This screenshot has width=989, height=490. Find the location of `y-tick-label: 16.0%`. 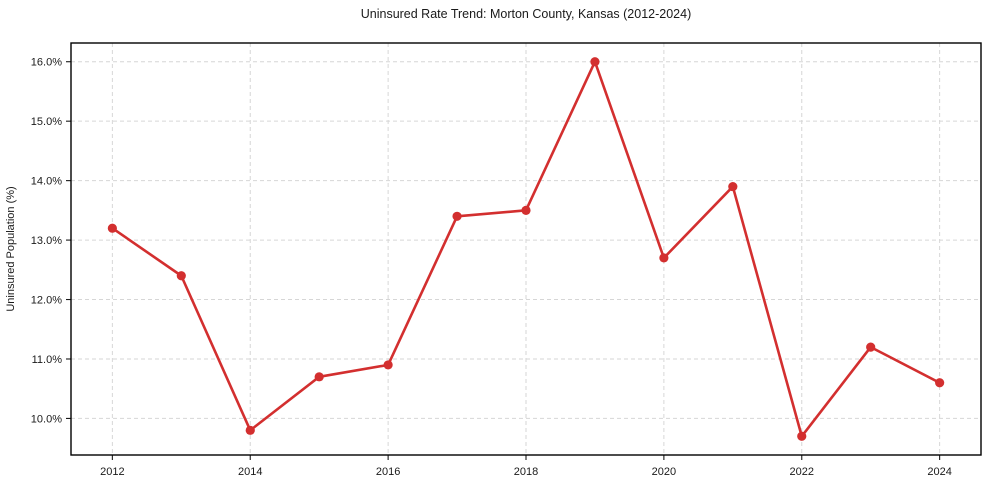

y-tick-label: 16.0% is located at coordinates (46, 63).